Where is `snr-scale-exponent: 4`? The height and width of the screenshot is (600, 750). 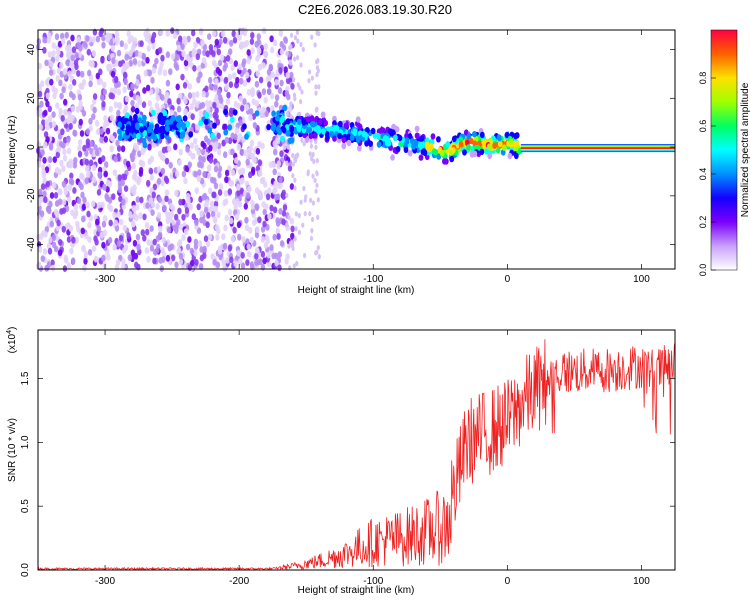
snr-scale-exponent: 4 is located at coordinates (9, 332).